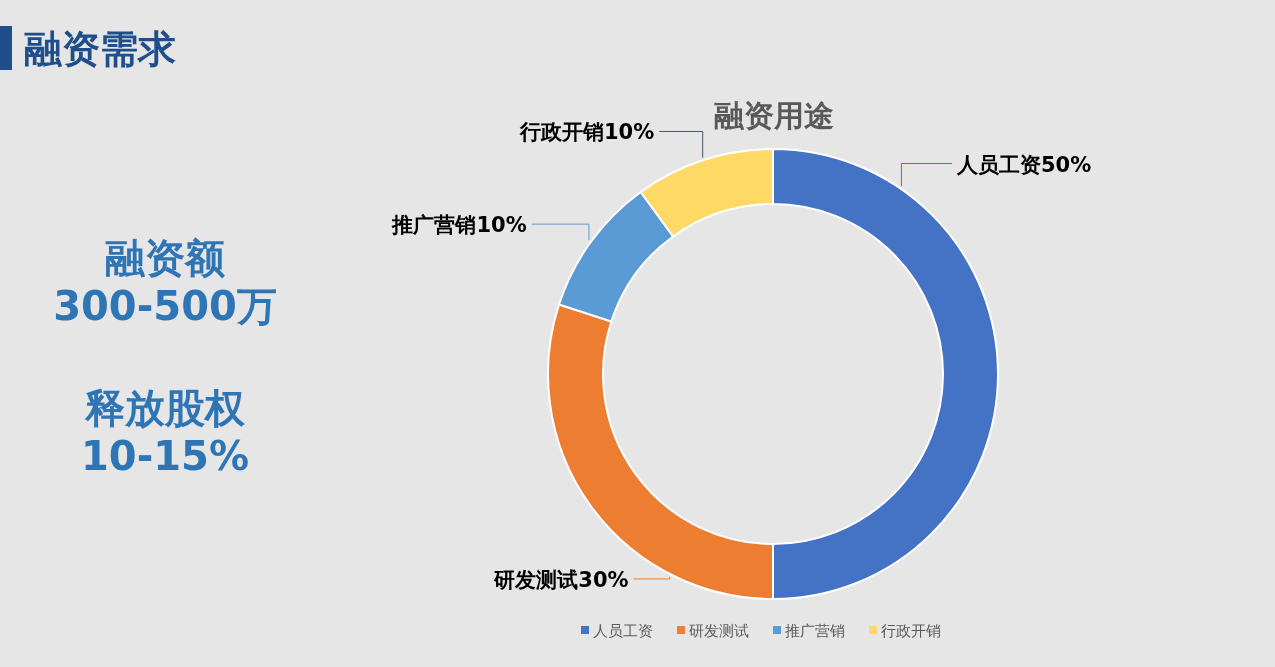  Describe the element at coordinates (561, 579) in the screenshot. I see `data-label: 研发测试30%` at that location.